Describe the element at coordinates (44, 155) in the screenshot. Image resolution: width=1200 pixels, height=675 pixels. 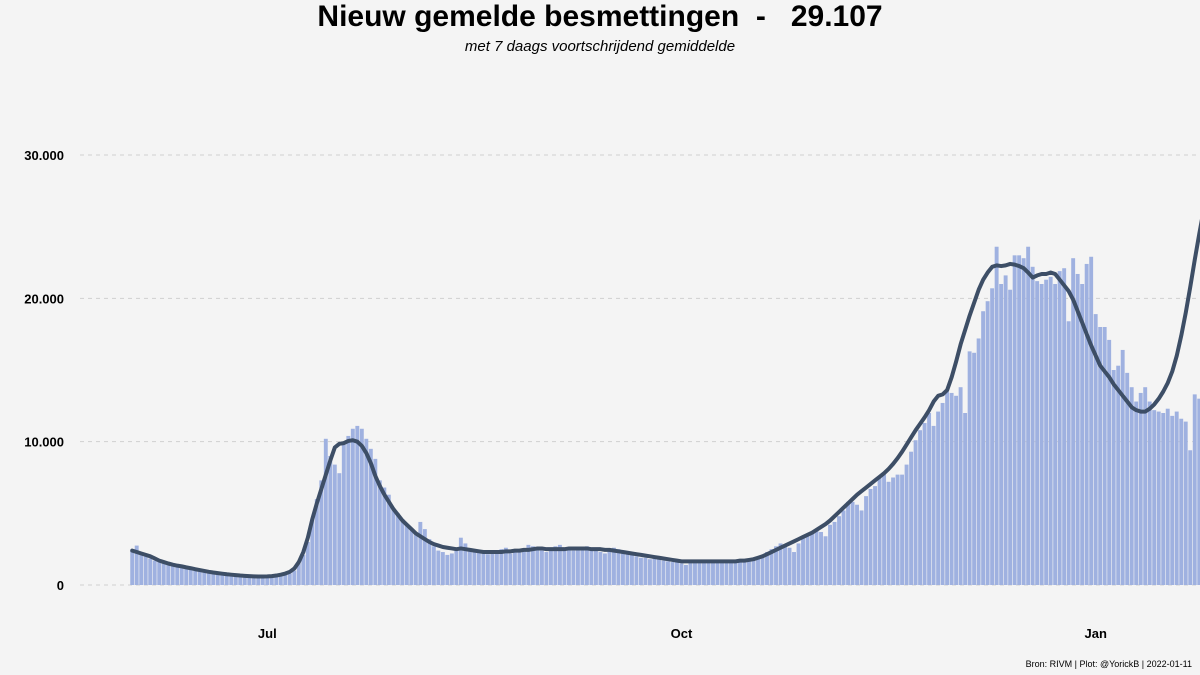
I see `y-tick-label: 30.000` at that location.